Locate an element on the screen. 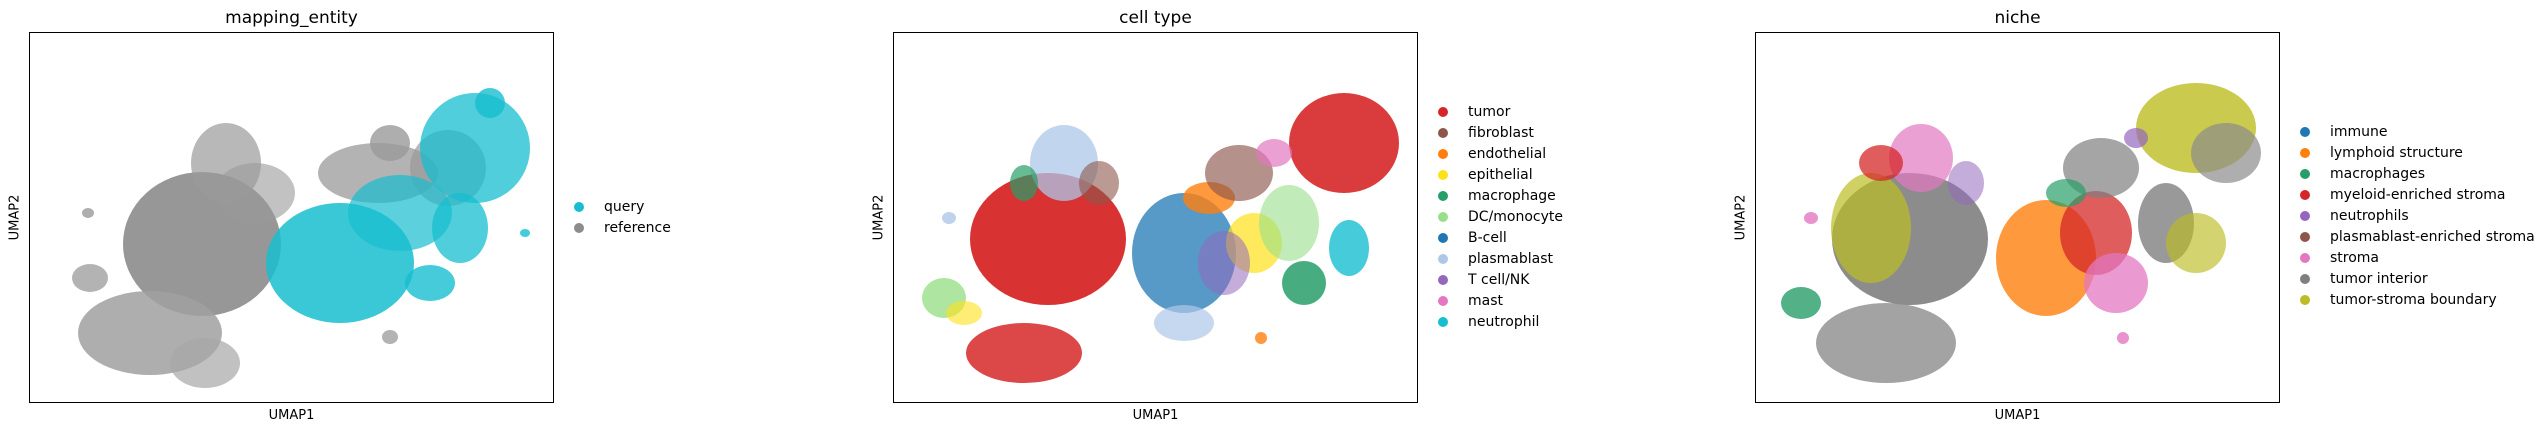  legend-label: query is located at coordinates (624, 207).